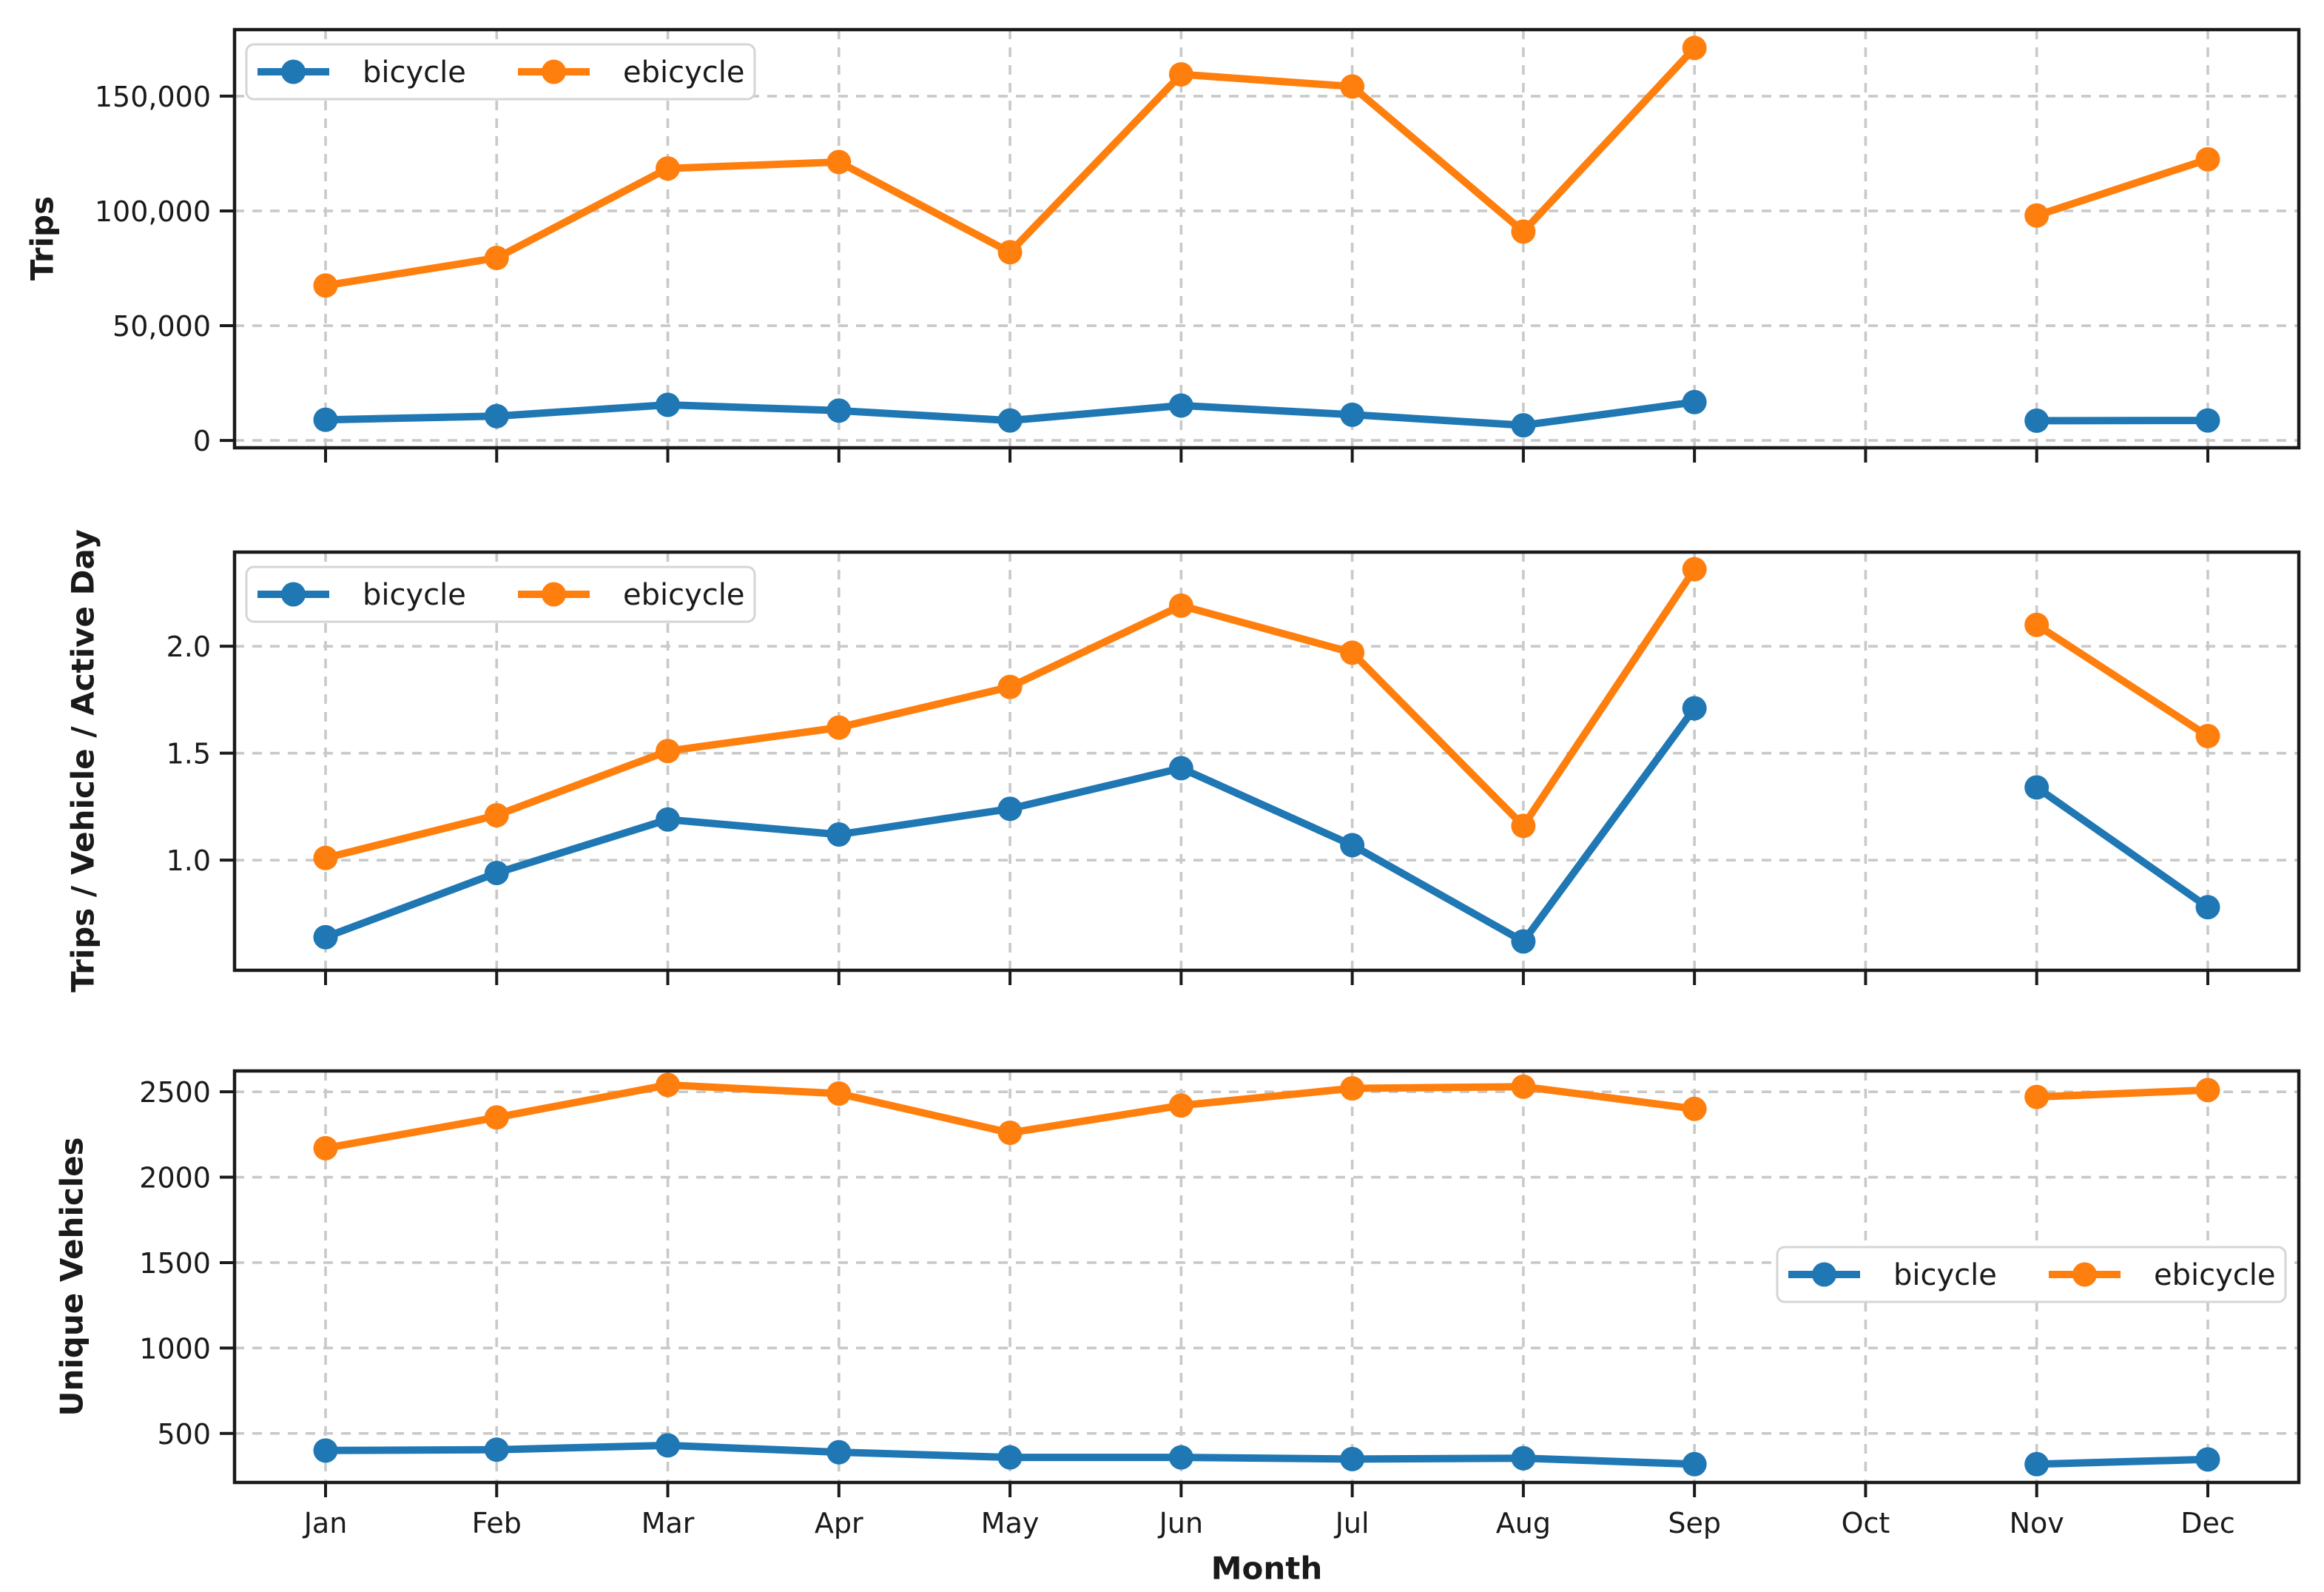 This screenshot has width=2324, height=1592. Describe the element at coordinates (2037, 1523) in the screenshot. I see `x-tick-label: Nov` at that location.